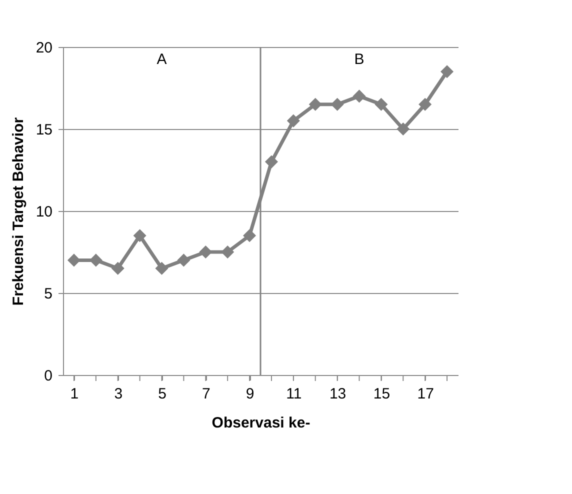 The height and width of the screenshot is (494, 572). Describe the element at coordinates (162, 394) in the screenshot. I see `x-tick-label: 5` at that location.